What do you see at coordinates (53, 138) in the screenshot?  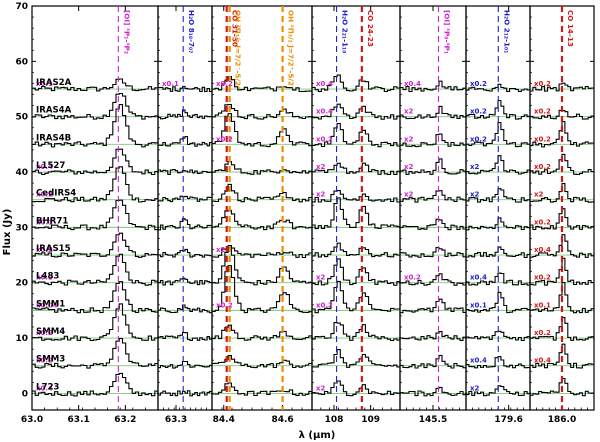 I see `source-label: IRAS4B` at bounding box center [53, 138].